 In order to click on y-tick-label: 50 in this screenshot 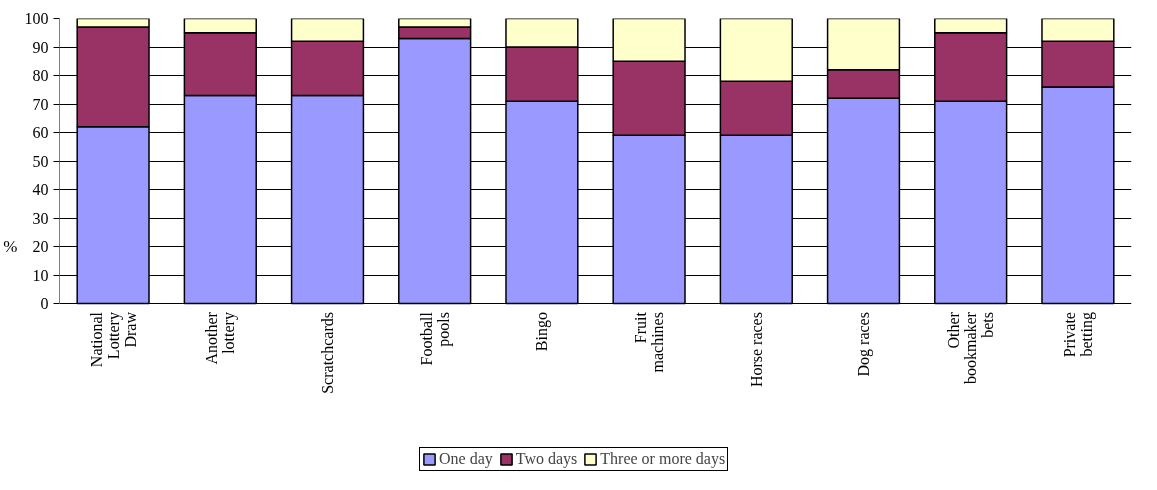, I will do `click(40, 161)`.